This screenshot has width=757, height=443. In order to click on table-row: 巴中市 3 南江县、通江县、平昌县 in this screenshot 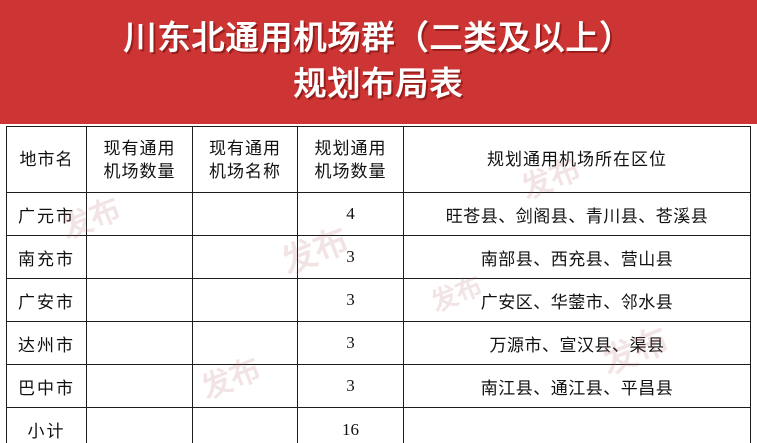, I will do `click(378, 386)`.